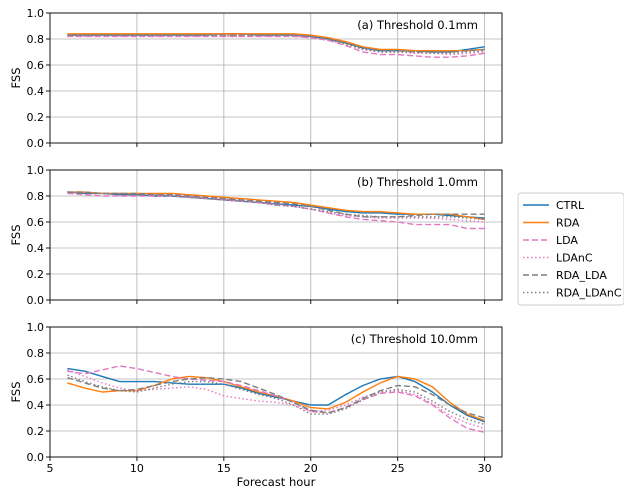 The height and width of the screenshot is (495, 624). I want to click on panel-title: (a) Threshold 0.1mm, so click(417, 25).